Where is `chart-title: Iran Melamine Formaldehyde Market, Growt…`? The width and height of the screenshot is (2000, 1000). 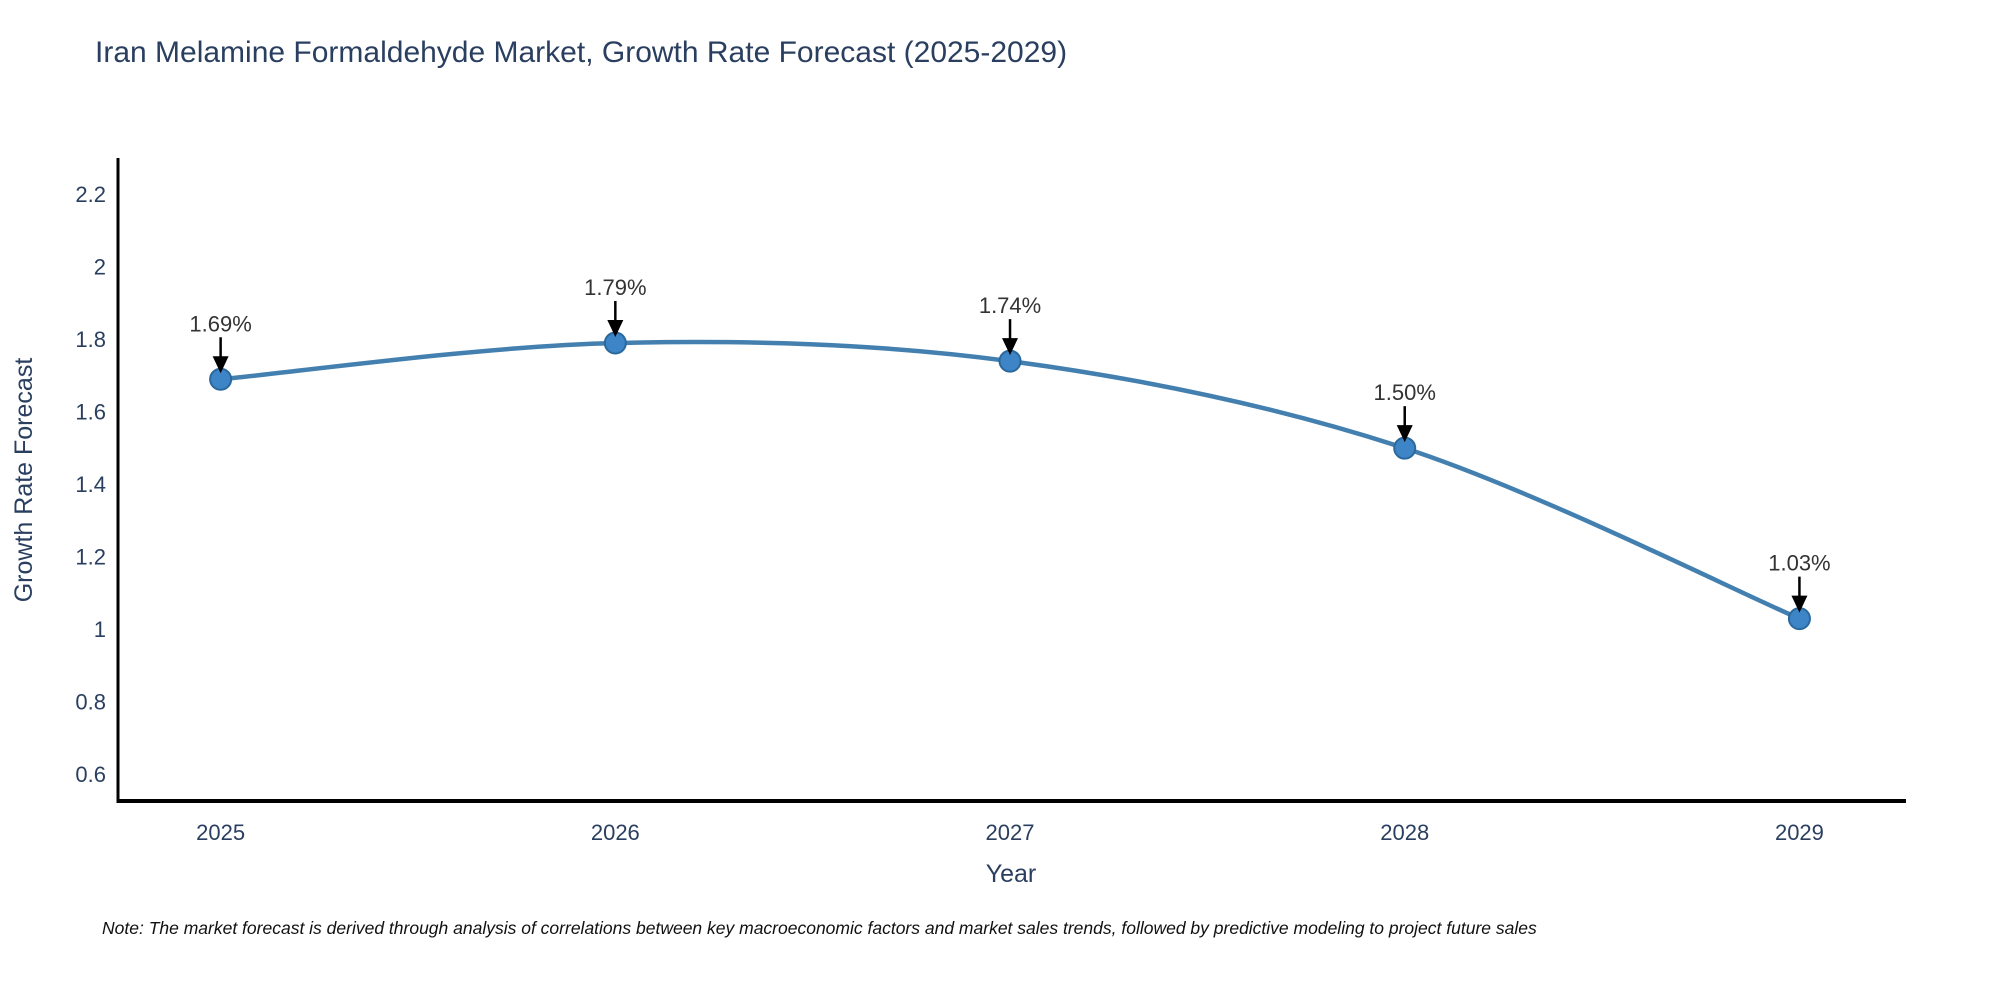 chart-title: Iran Melamine Formaldehyde Market, Growt… is located at coordinates (581, 52).